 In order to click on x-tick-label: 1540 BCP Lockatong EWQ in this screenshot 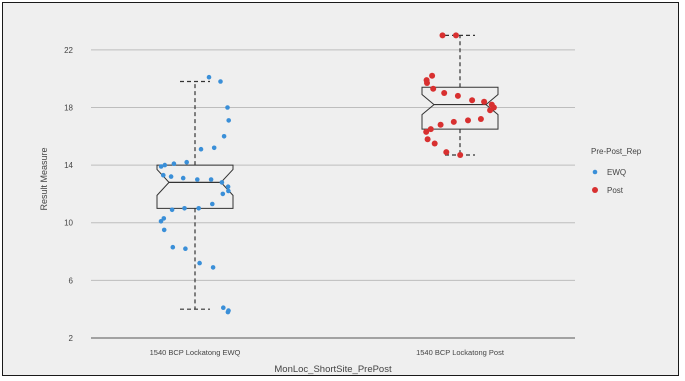, I will do `click(195, 352)`.